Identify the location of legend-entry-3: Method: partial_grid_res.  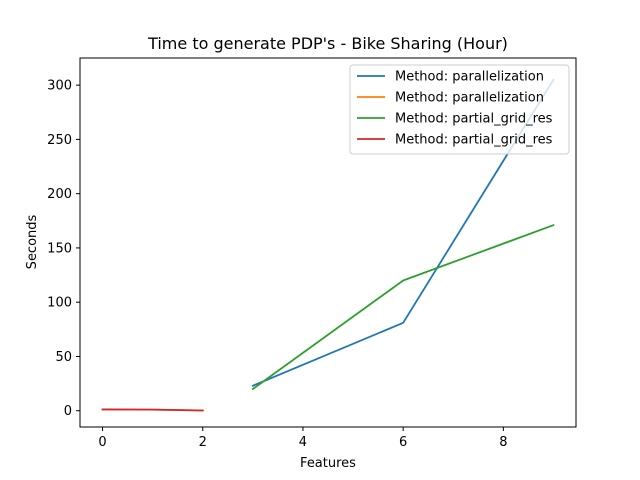
(474, 140).